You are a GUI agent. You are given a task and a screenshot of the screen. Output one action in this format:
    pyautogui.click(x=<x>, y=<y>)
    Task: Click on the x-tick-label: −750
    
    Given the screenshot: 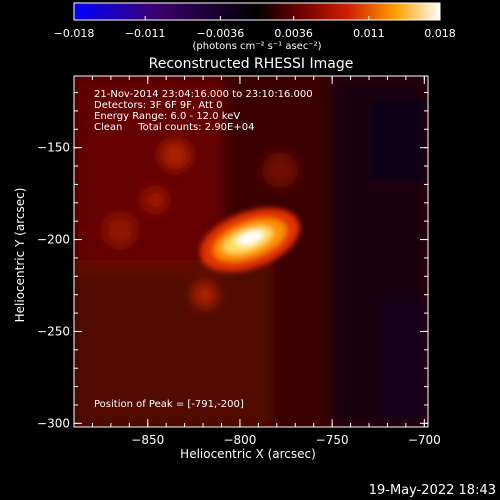 What is the action you would take?
    pyautogui.click(x=332, y=440)
    